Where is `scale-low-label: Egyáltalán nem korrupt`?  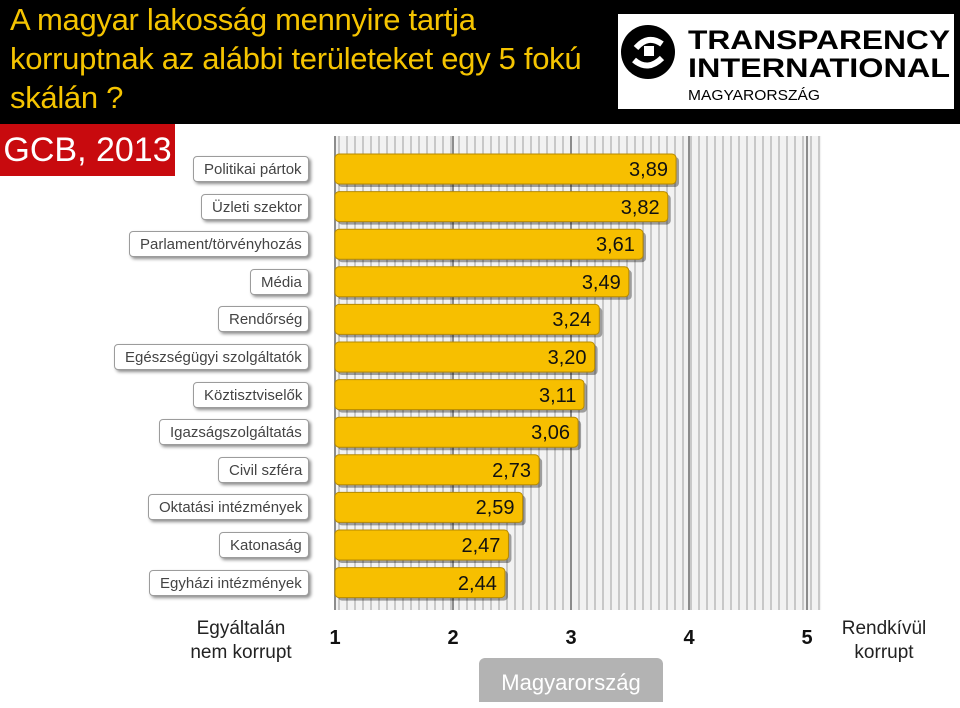 scale-low-label: Egyáltalán nem korrupt is located at coordinates (241, 640).